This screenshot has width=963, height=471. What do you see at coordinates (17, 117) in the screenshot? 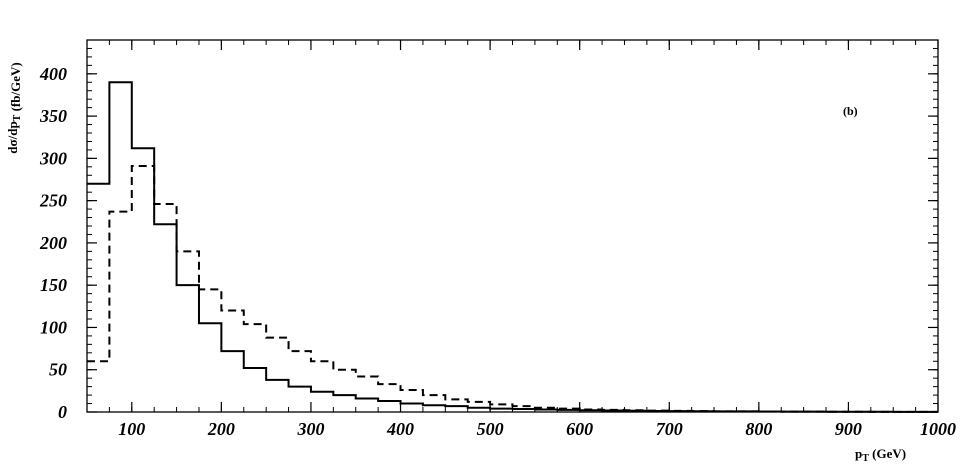
I see `y-axis-title-sub: T` at bounding box center [17, 117].